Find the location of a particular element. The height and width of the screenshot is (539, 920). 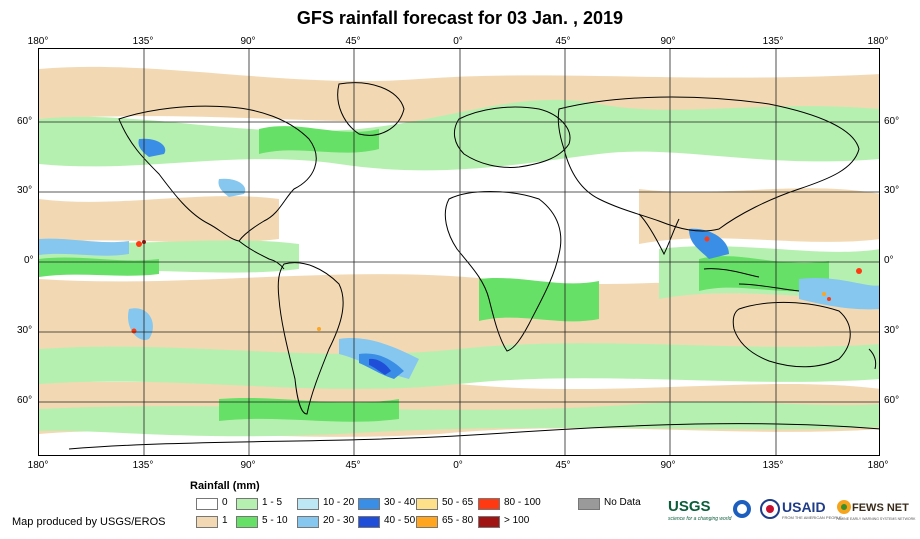

usgs-logo: USGS is located at coordinates (689, 506).